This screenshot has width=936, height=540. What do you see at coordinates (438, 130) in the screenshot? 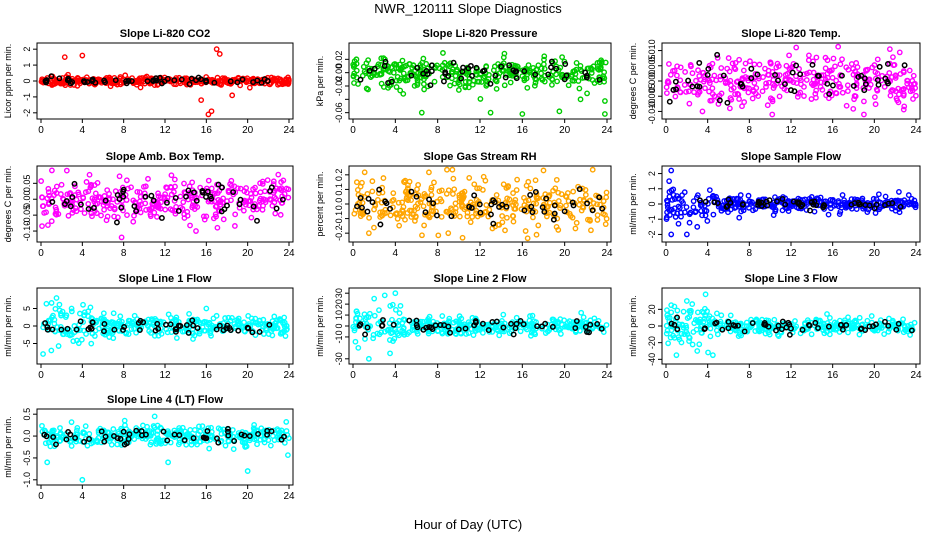
I see `x-tick-label: 8` at bounding box center [438, 130].